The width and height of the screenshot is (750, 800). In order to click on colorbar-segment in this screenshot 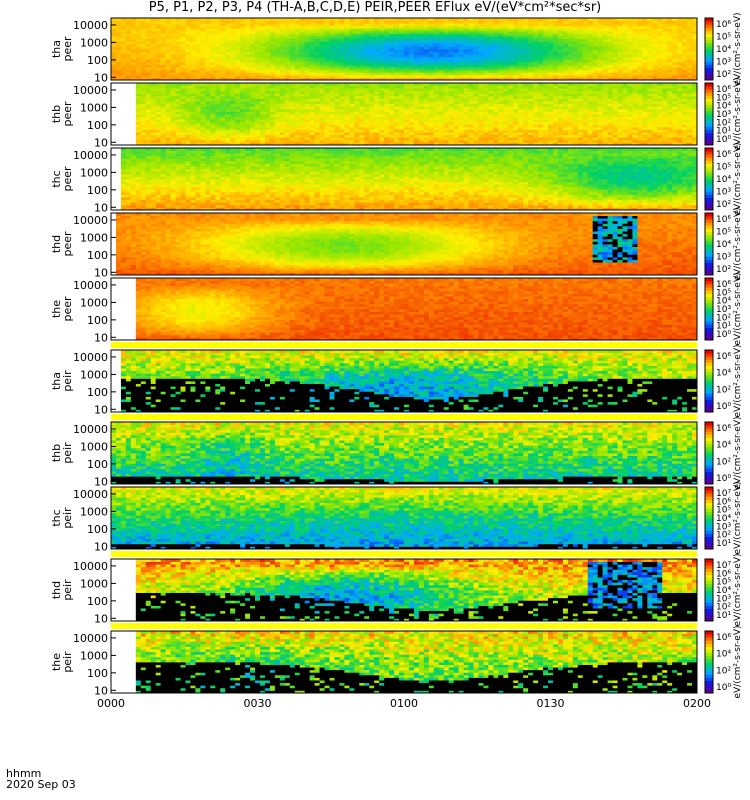, I will do `click(709, 29)`.